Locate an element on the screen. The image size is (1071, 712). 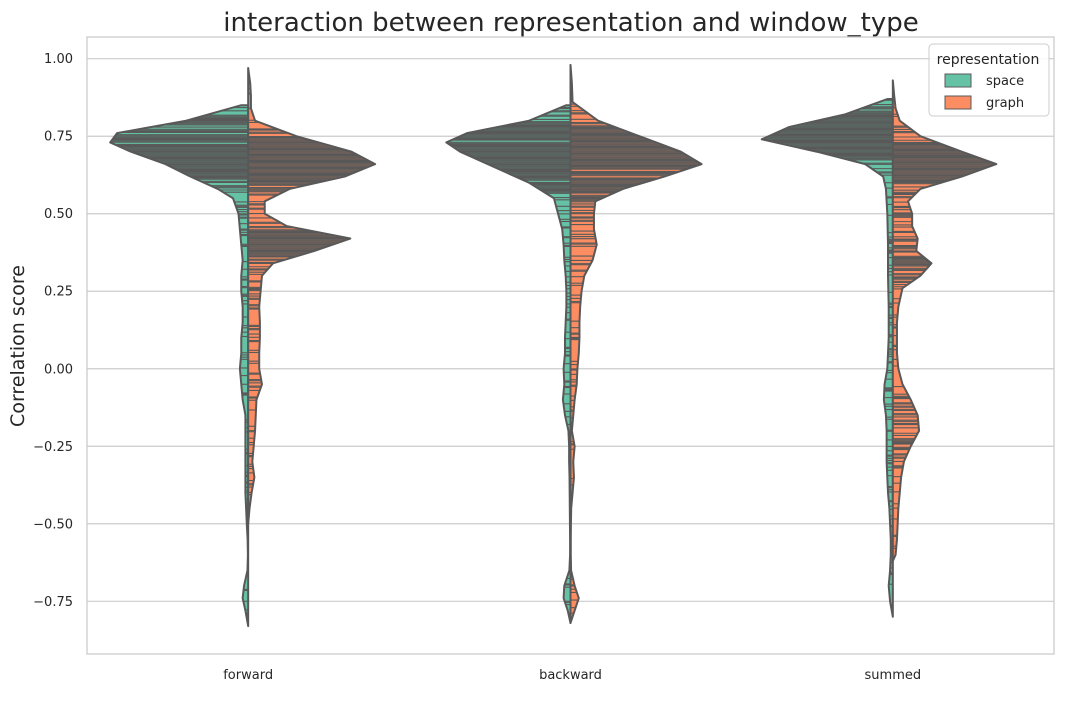
legend-label-graph: graph is located at coordinates (1005, 103).